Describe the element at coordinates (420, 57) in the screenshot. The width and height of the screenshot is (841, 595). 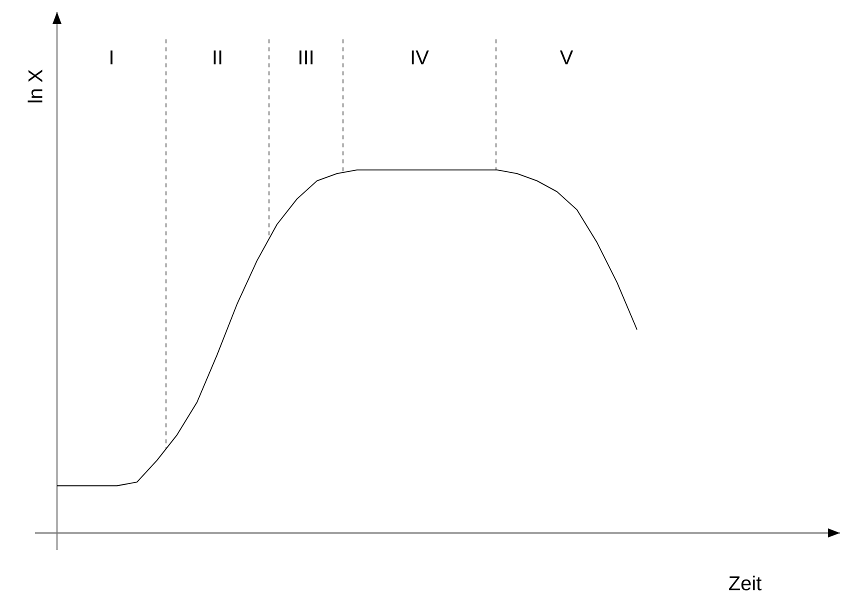
I see `text: IV` at that location.